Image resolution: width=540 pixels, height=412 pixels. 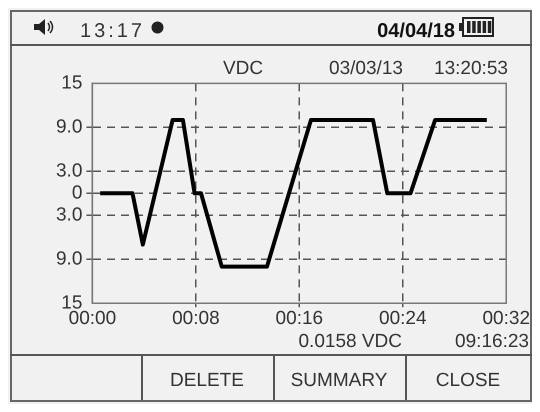 I want to click on text: 13:17, so click(x=113, y=31).